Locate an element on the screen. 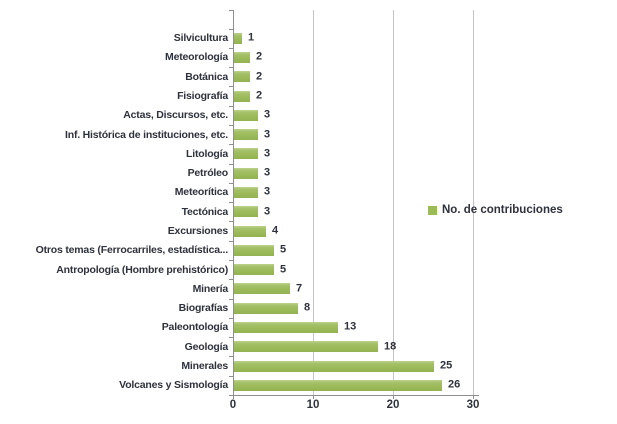 Image resolution: width=617 pixels, height=424 pixels. bar-value-label: 13 is located at coordinates (350, 326).